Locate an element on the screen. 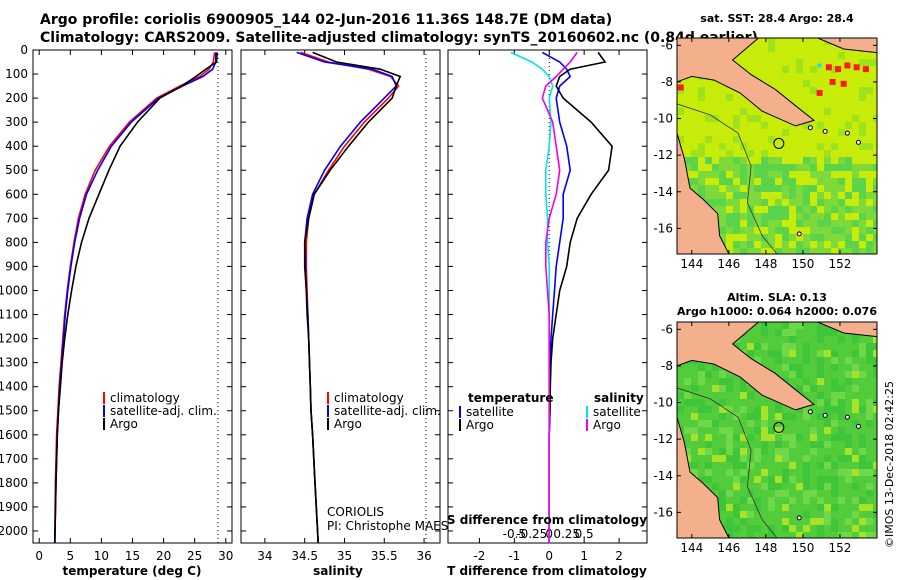 This screenshot has height=580, width=900. x-tick-label: 20 is located at coordinates (163, 556).